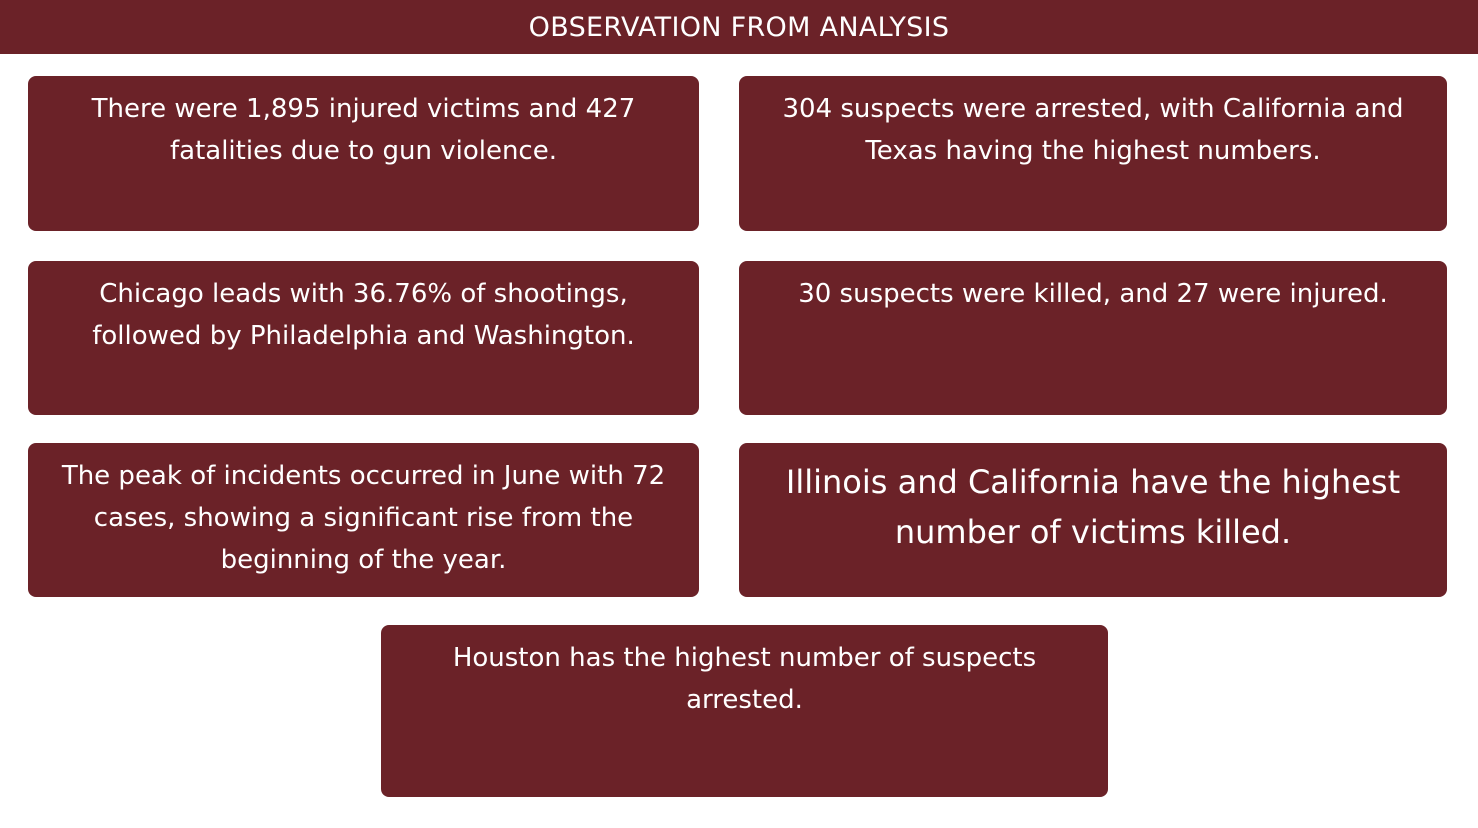 This screenshot has height=828, width=1478. I want to click on page-title-bar: OBSERVATION FROM ANALYSIS, so click(739, 27).